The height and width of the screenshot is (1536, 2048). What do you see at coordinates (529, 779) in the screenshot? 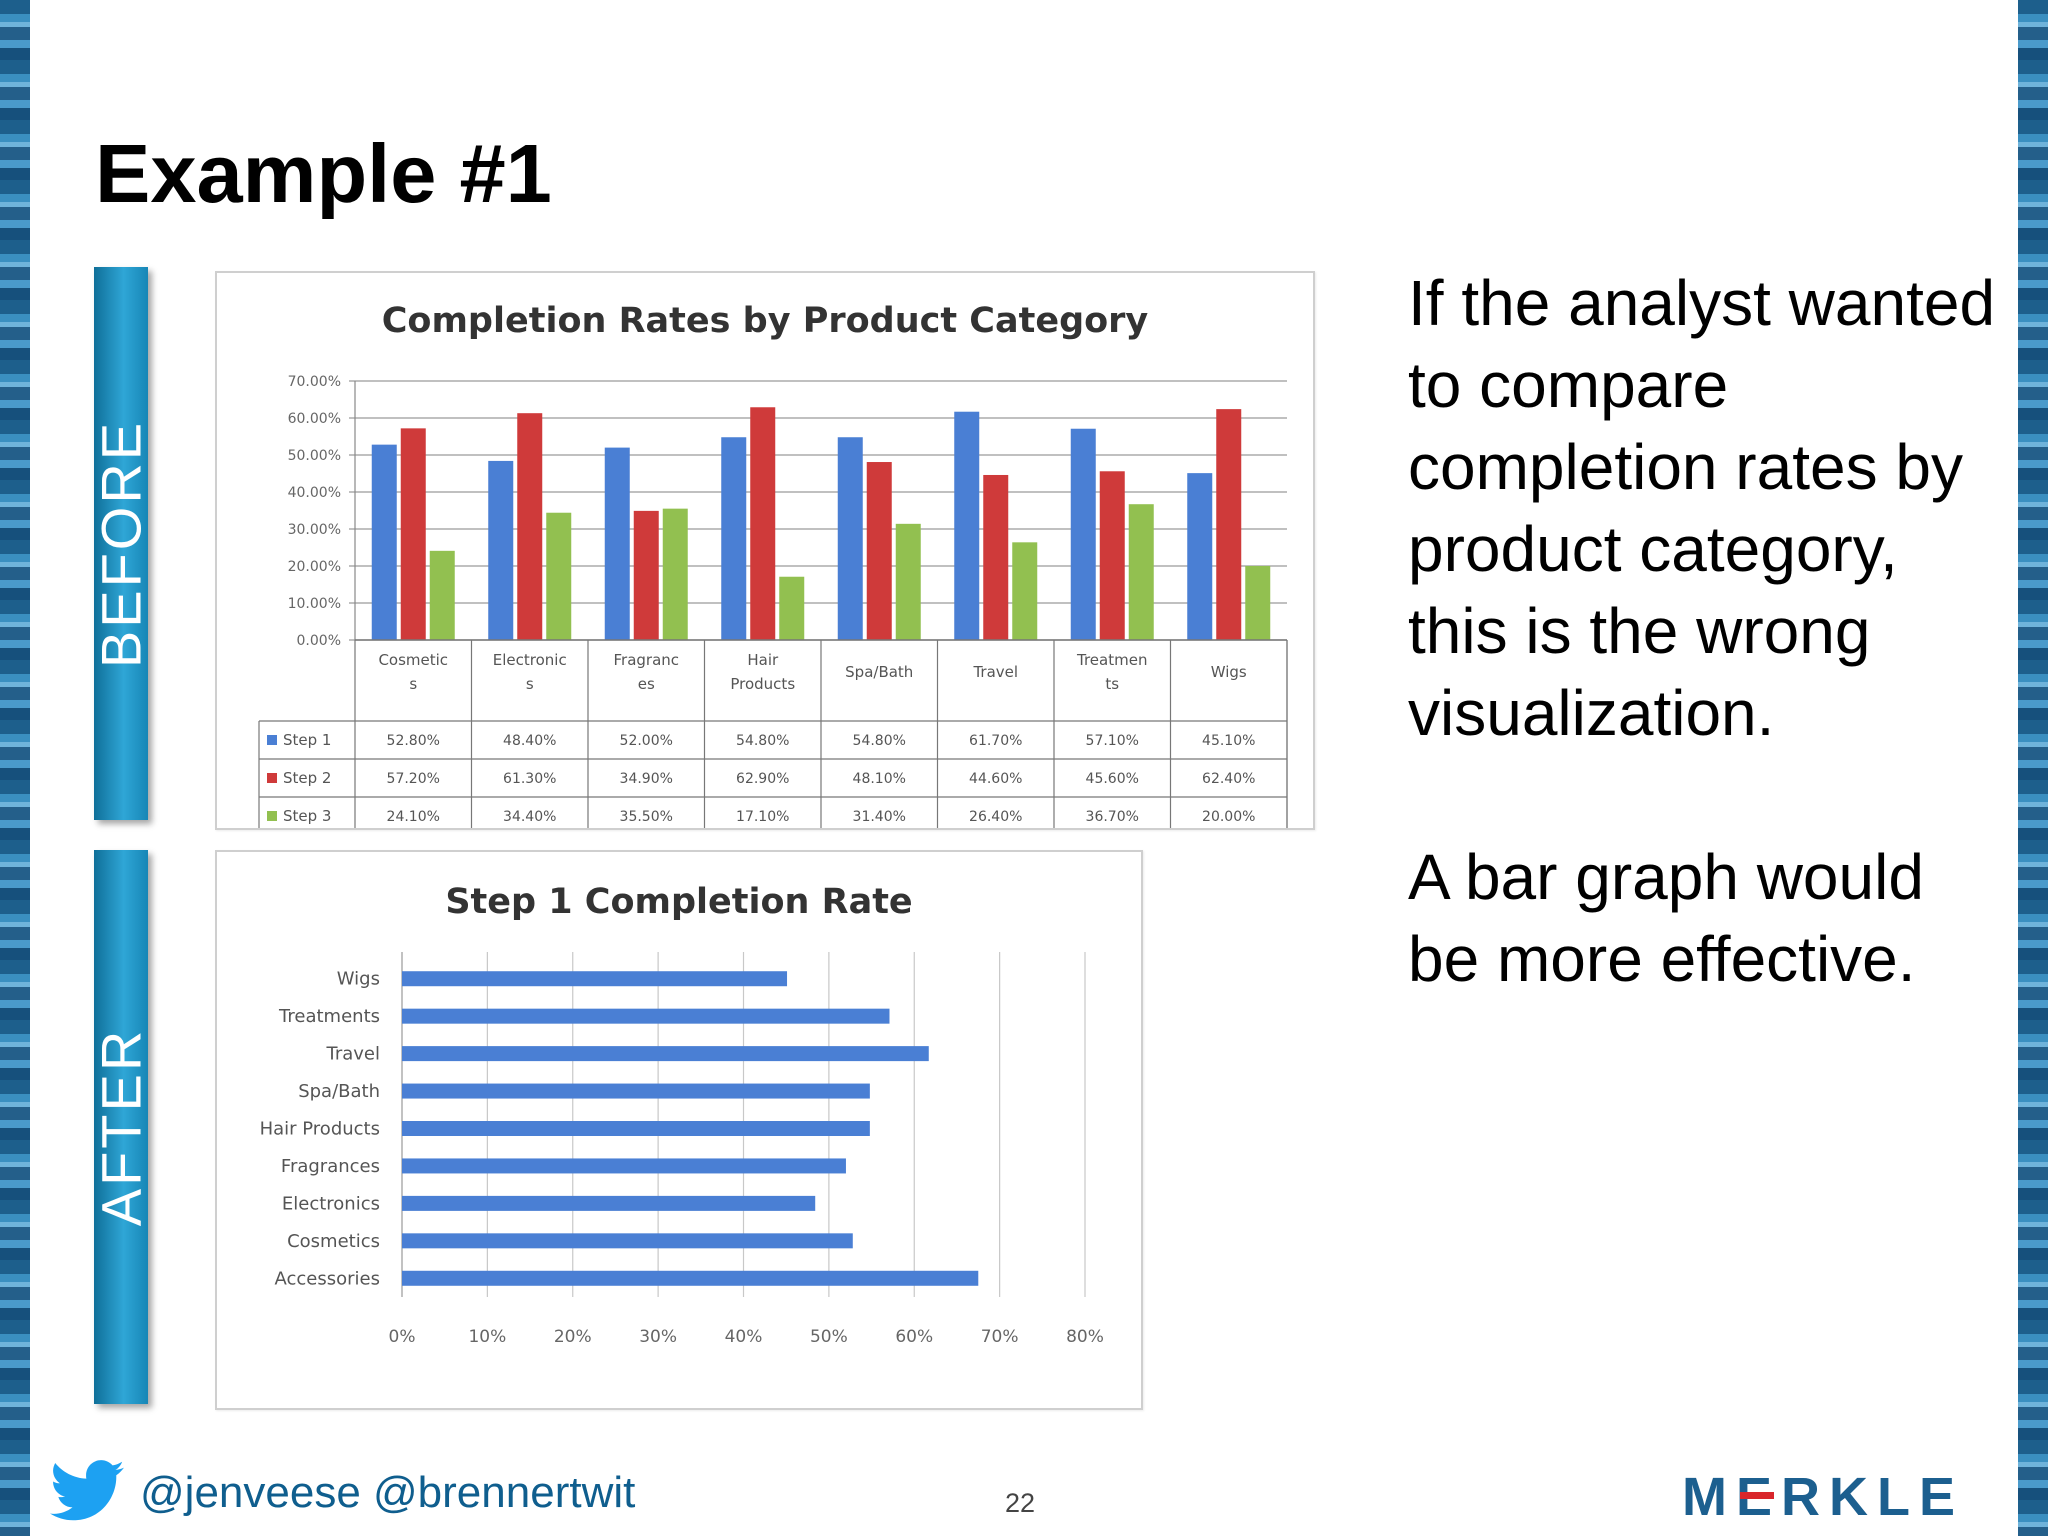
I see `table-cell: 61.30%` at bounding box center [529, 779].